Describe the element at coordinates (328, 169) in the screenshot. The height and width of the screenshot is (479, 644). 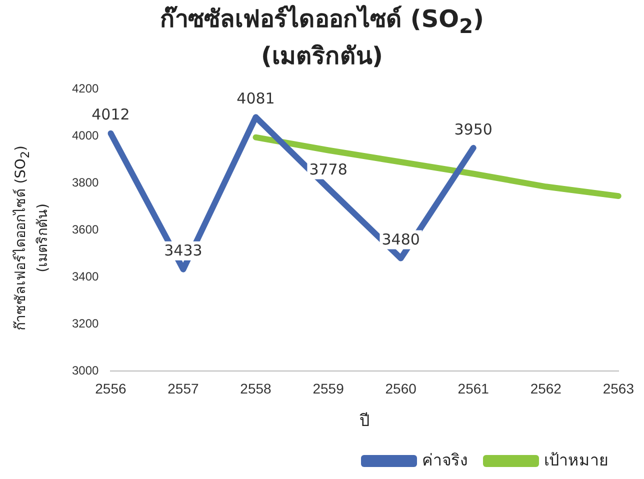
I see `data-label: 3778` at that location.